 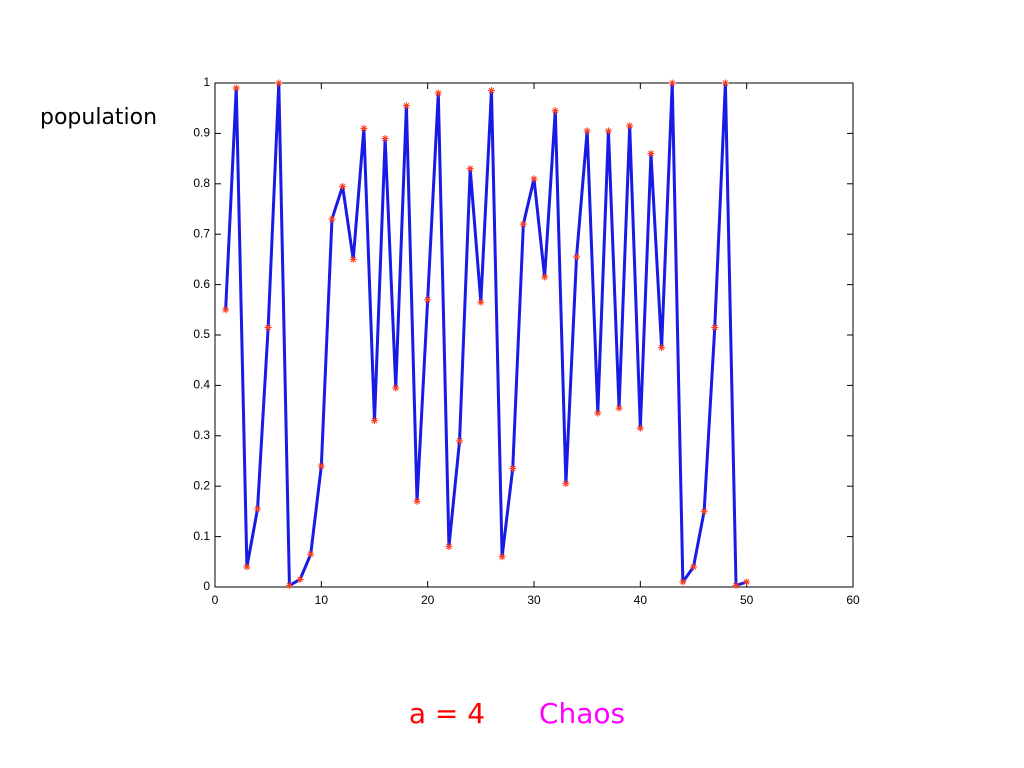 I want to click on x-tick-label: 0, so click(x=215, y=600).